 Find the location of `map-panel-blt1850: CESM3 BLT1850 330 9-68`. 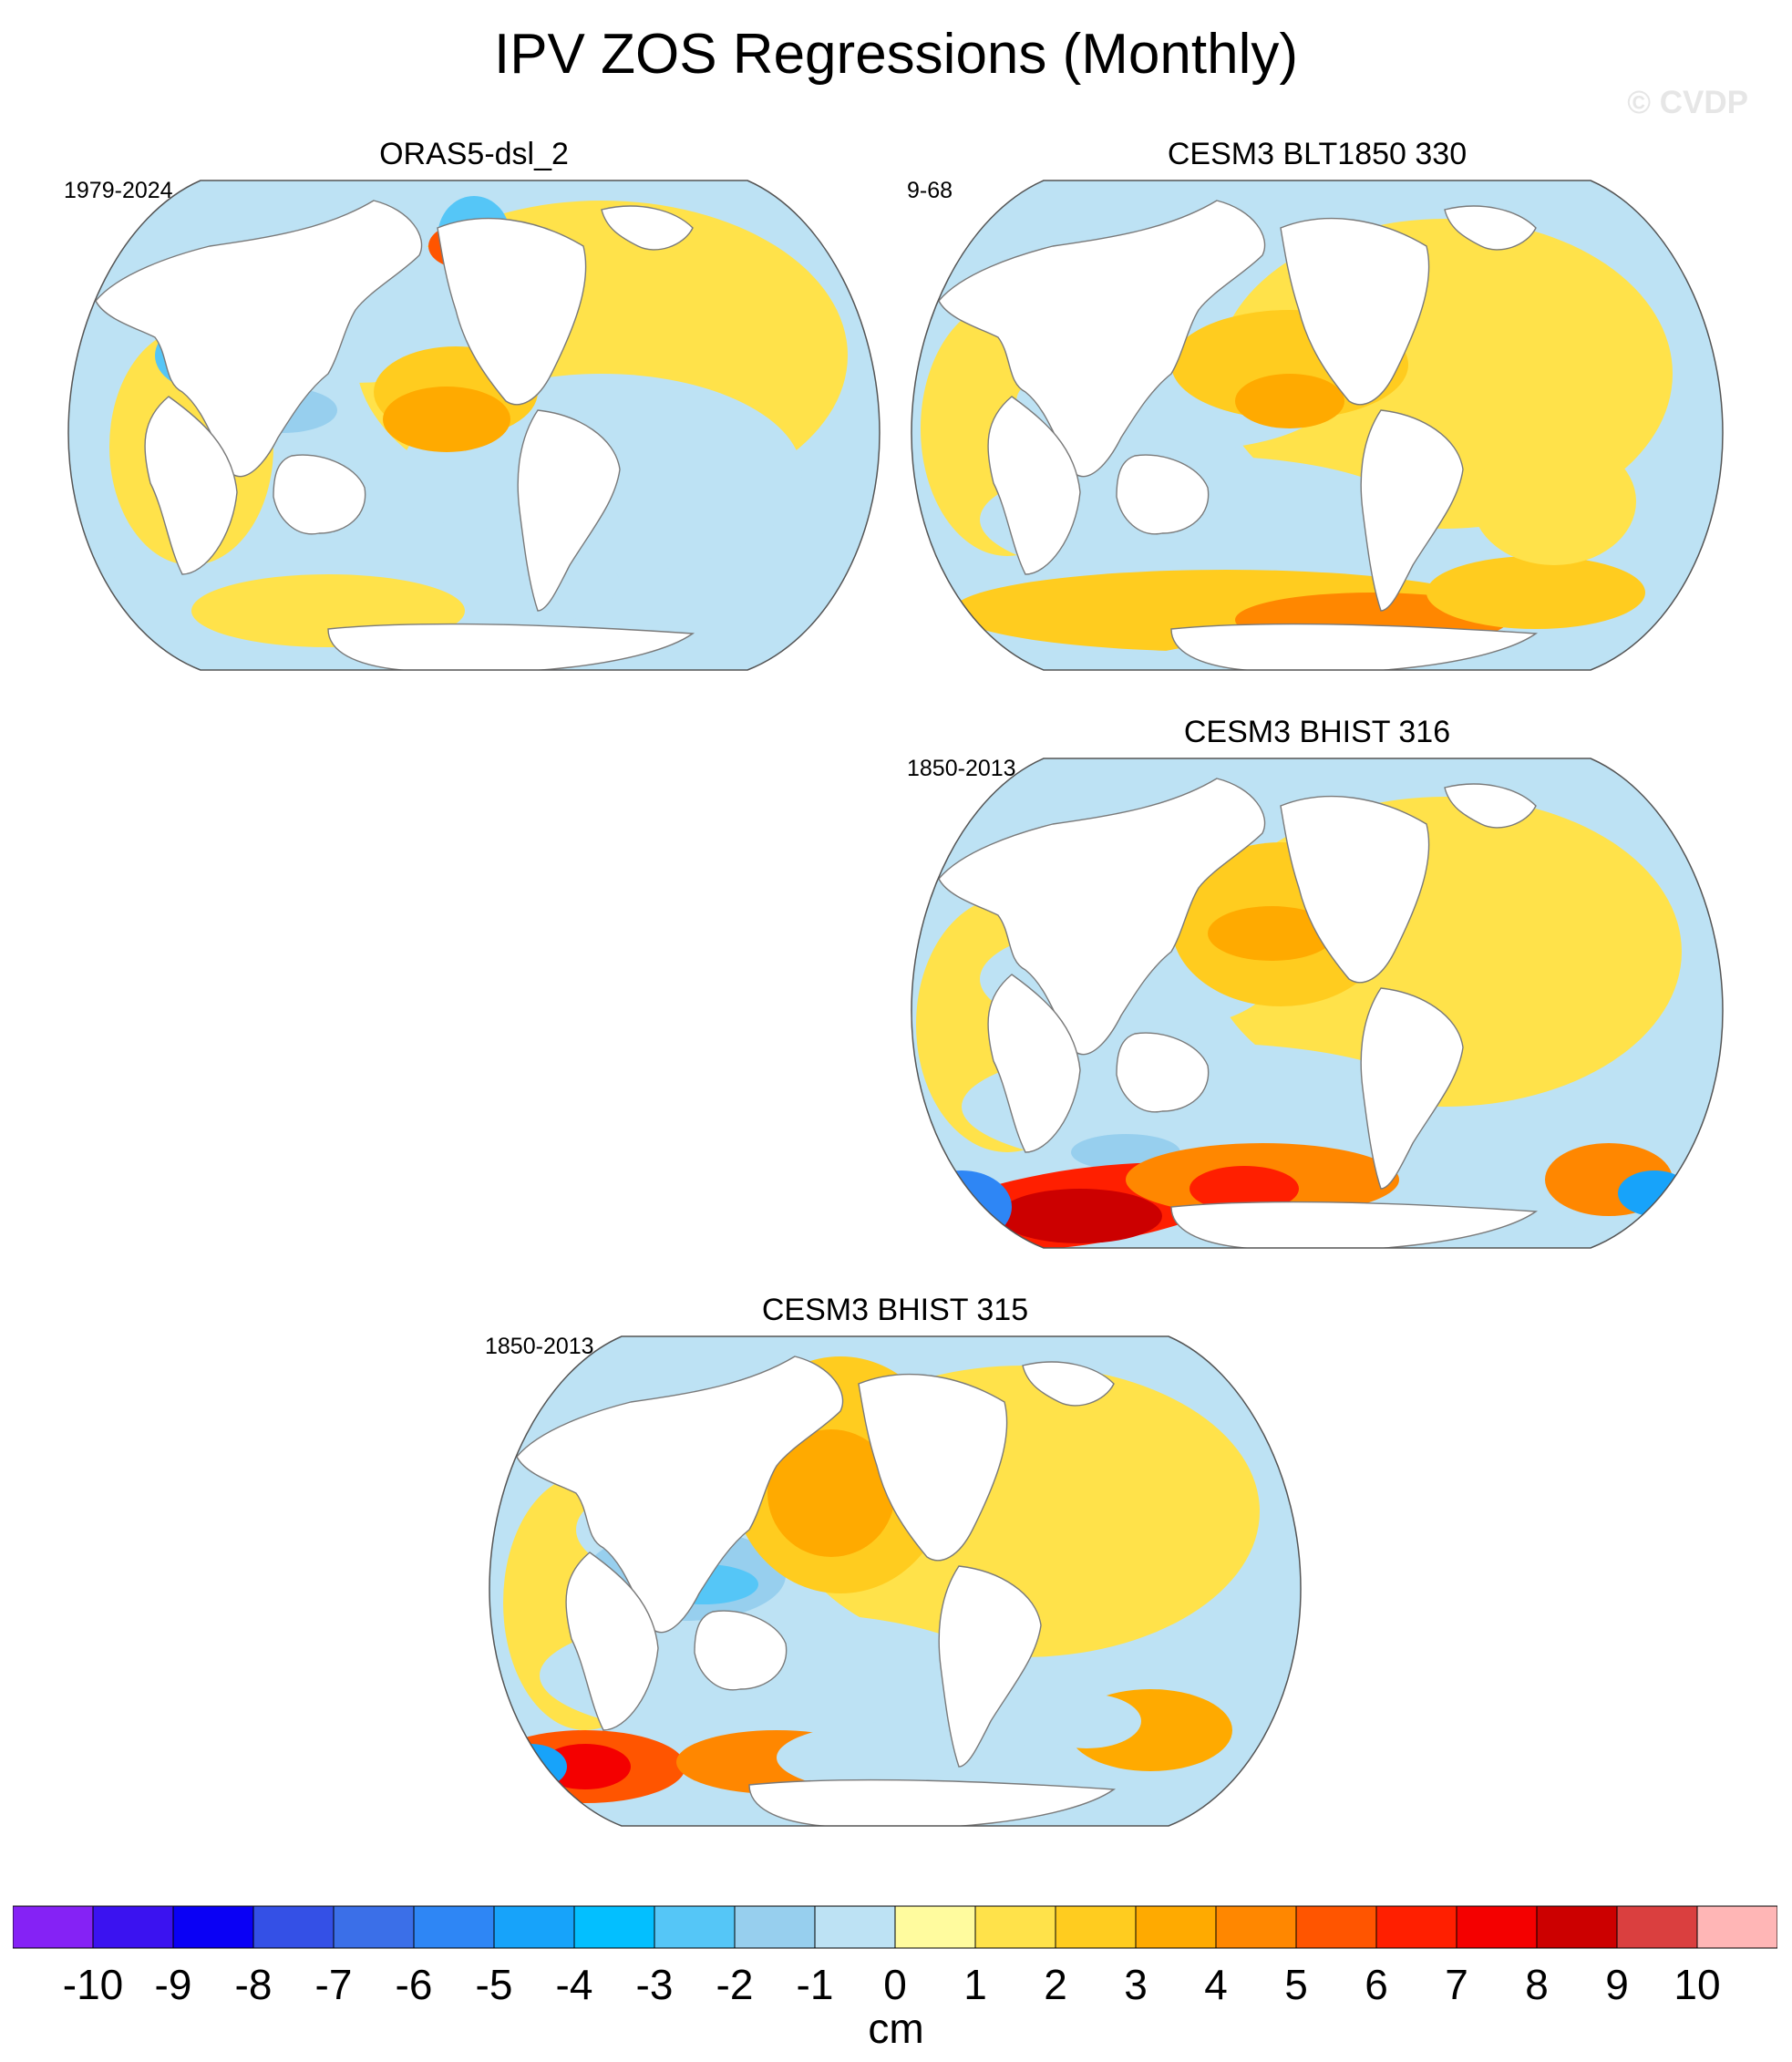

map-panel-blt1850: CESM3 BLT1850 330 9-68 is located at coordinates (1317, 413).